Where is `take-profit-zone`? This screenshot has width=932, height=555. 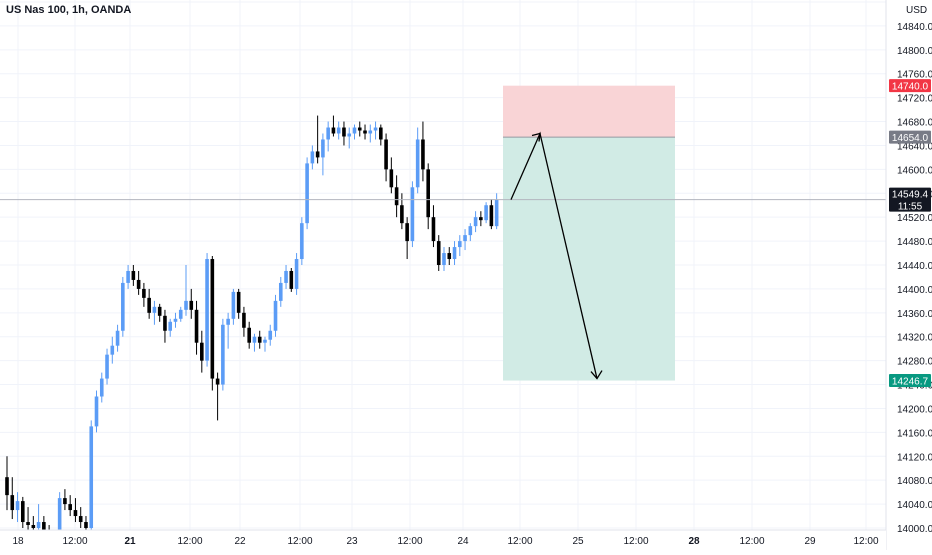
take-profit-zone is located at coordinates (589, 259).